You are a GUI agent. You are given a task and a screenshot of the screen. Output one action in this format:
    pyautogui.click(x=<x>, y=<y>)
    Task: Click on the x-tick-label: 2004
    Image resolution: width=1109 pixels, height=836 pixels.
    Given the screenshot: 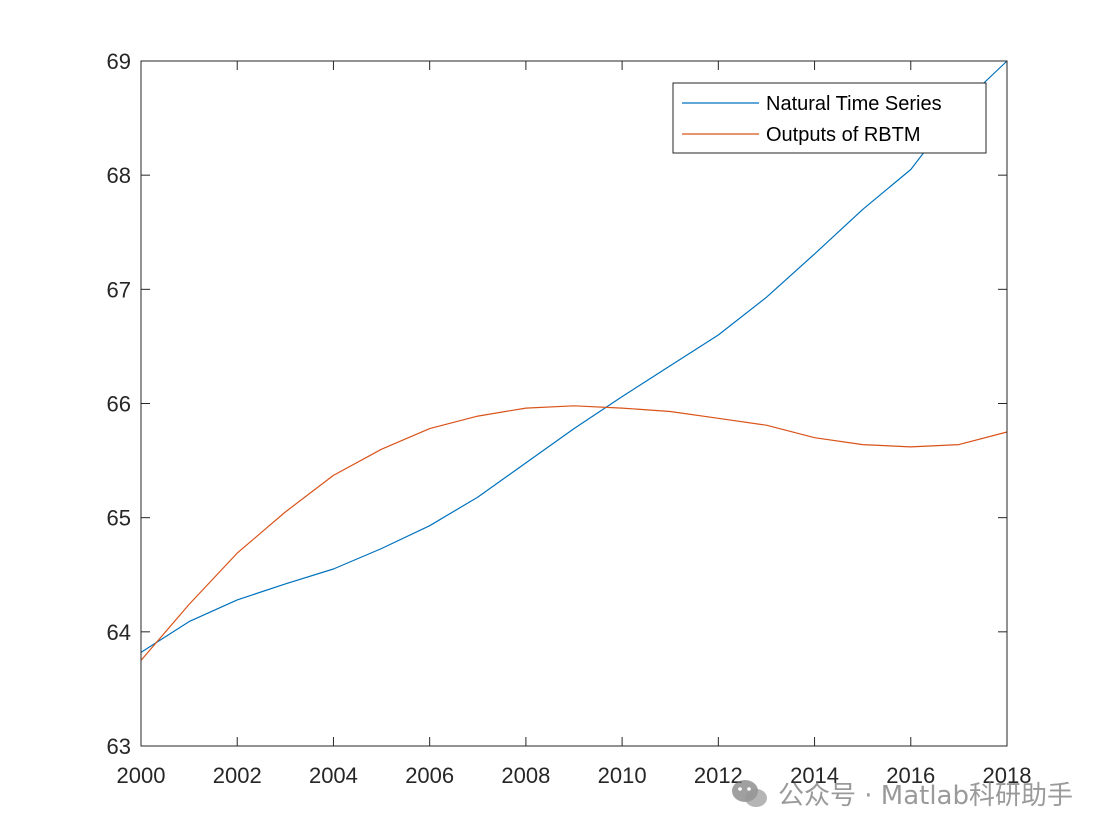 What is the action you would take?
    pyautogui.click(x=333, y=775)
    